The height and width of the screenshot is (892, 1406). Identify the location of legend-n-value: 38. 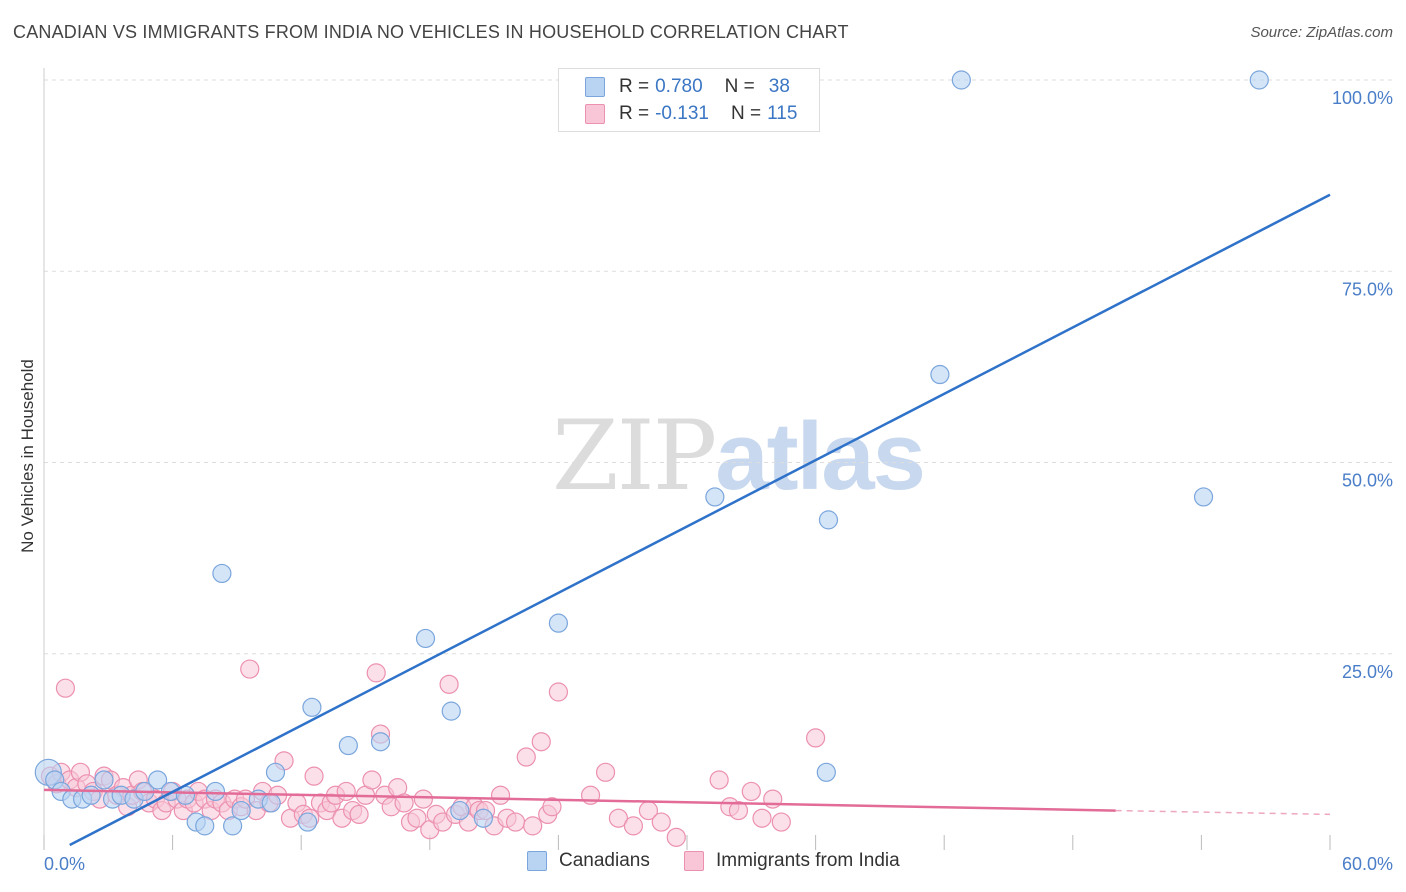
(779, 86).